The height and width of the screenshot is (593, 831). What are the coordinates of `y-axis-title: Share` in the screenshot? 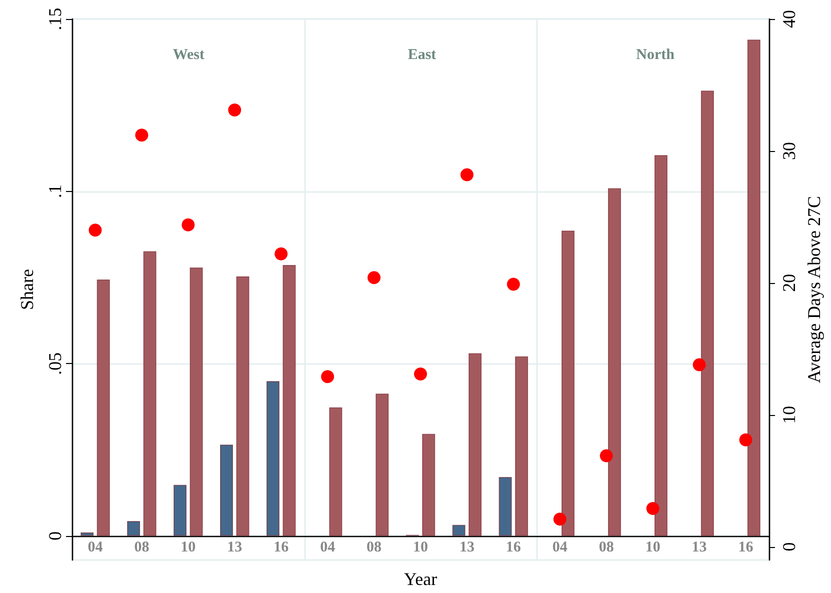 It's located at (27, 289).